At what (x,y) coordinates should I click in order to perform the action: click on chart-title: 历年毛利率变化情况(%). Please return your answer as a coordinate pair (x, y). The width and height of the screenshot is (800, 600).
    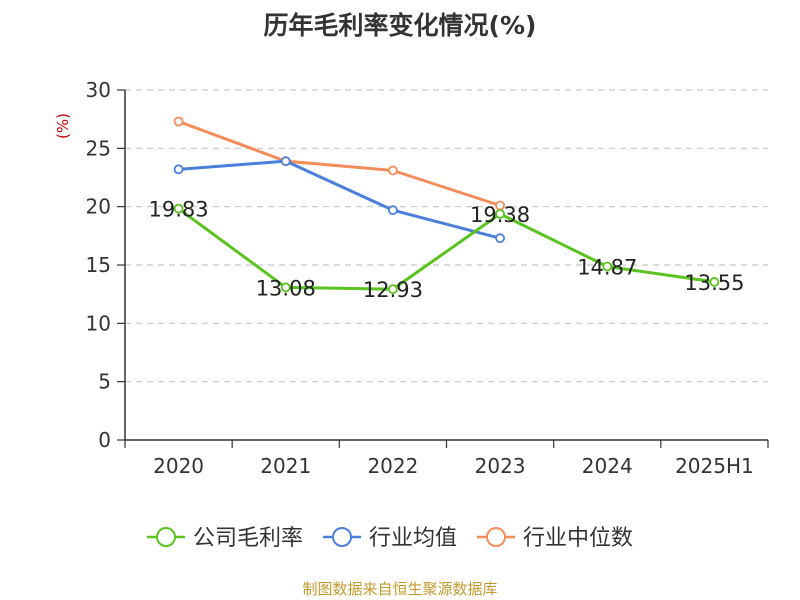
    Looking at the image, I should click on (400, 25).